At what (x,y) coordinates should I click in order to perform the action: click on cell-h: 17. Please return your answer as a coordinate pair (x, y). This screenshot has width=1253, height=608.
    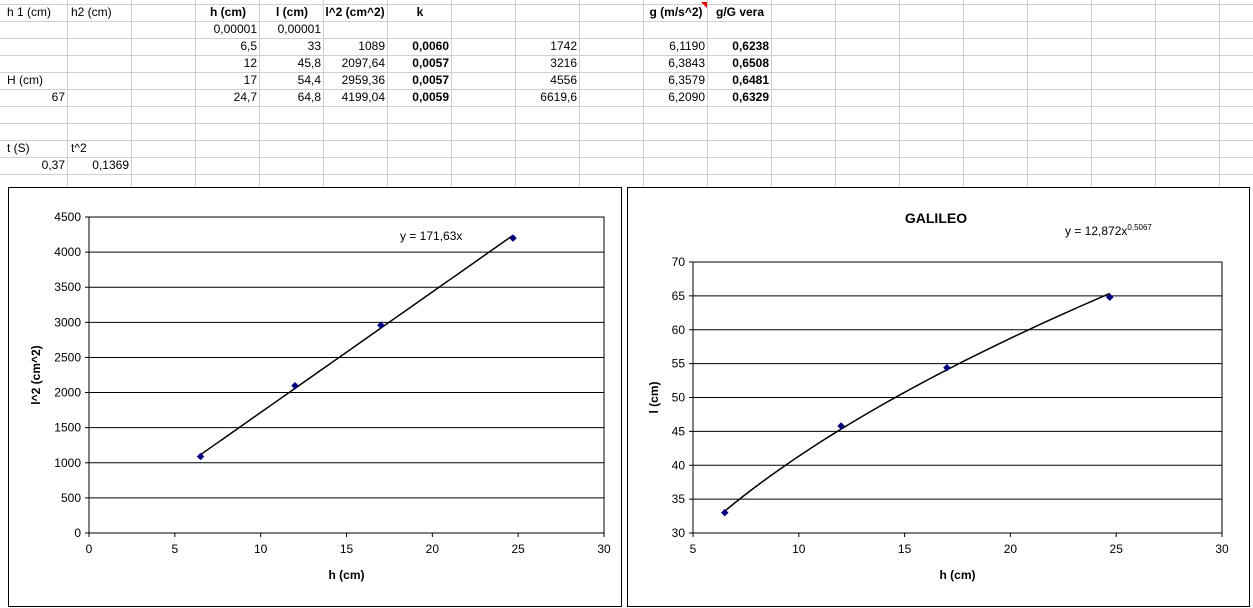
    Looking at the image, I should click on (250, 80).